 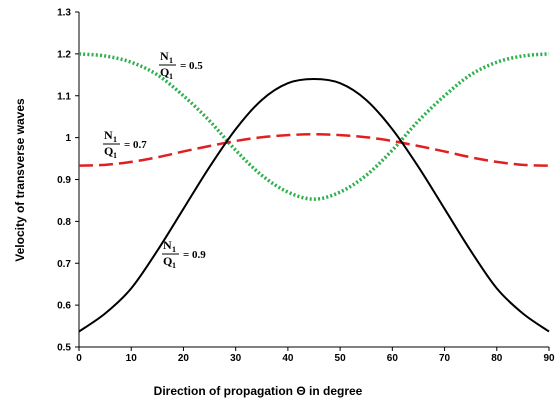 I want to click on annotation-ratio-0-7: N 1Q 1 = 0.7, so click(x=125, y=144).